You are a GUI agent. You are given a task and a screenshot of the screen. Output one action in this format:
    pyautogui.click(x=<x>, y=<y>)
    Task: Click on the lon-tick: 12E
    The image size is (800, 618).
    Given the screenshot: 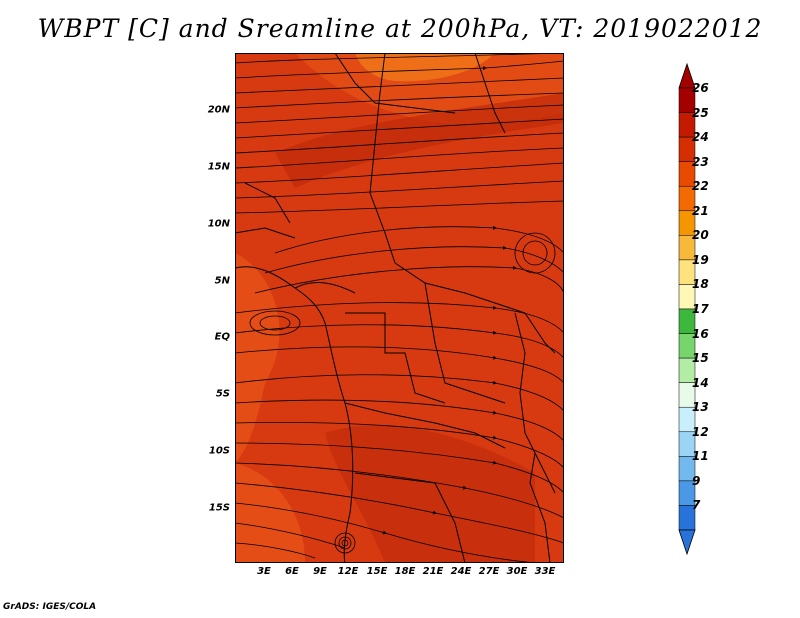 What is the action you would take?
    pyautogui.click(x=348, y=571)
    